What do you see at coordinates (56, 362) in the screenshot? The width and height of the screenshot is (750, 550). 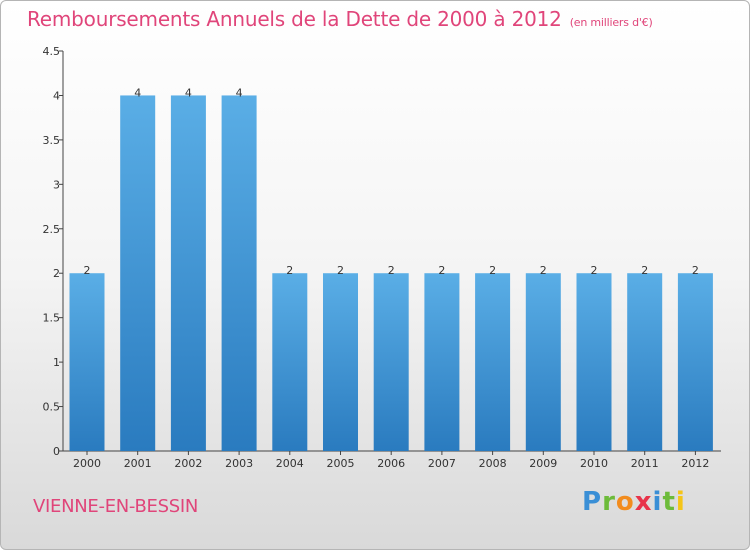 I see `y-tick-label: 1` at bounding box center [56, 362].